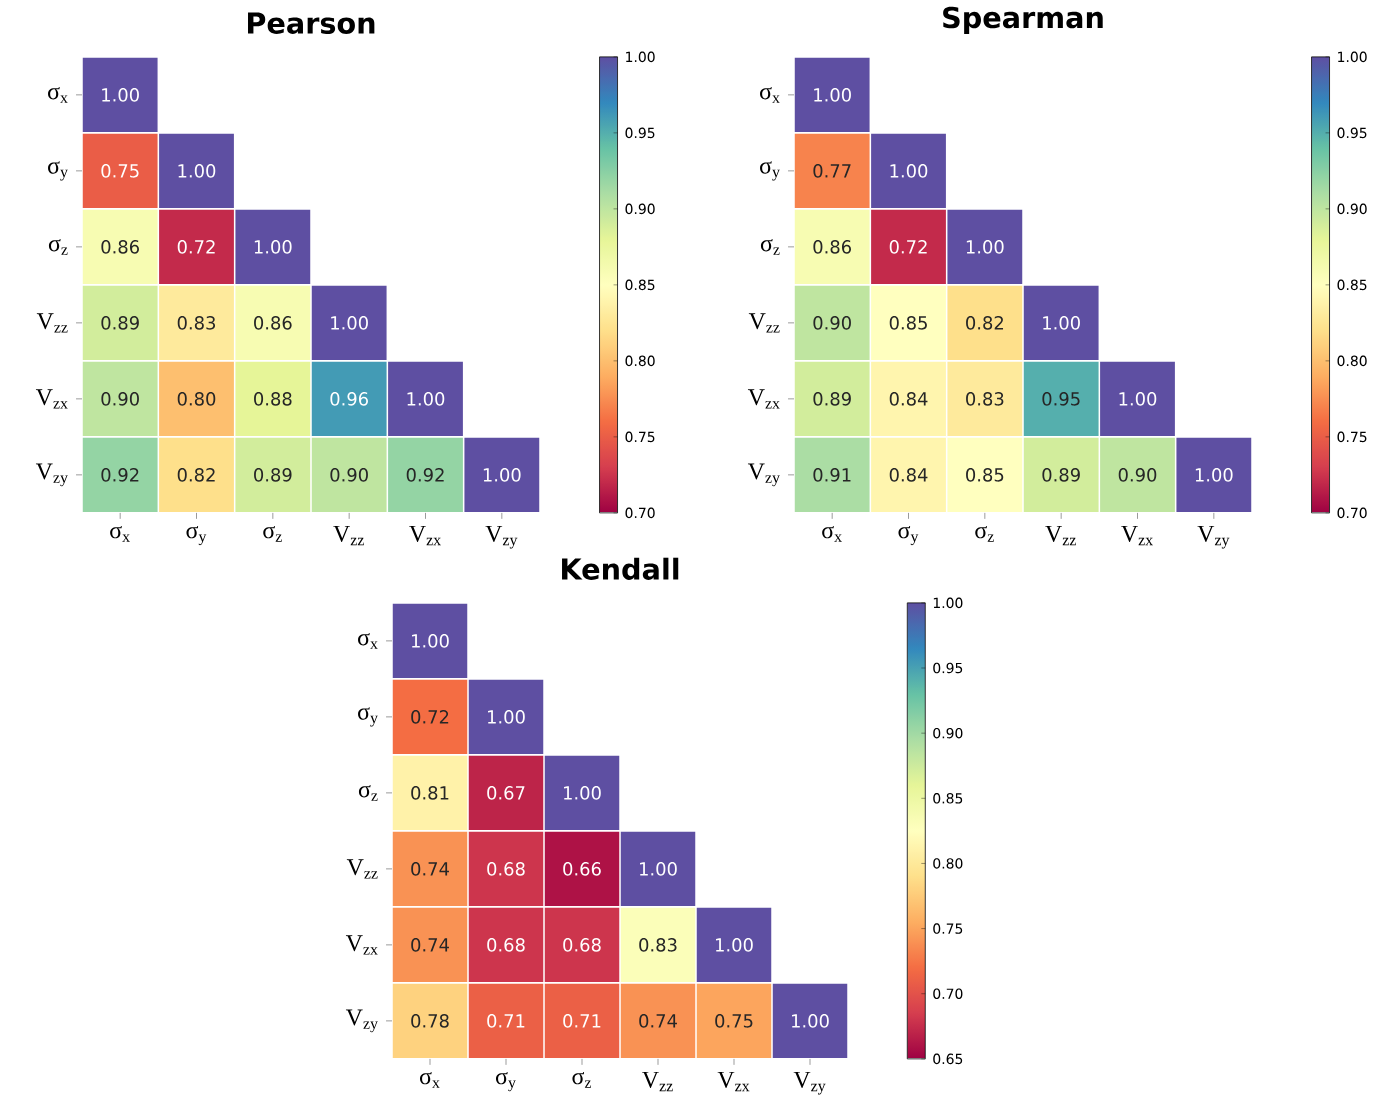 Image resolution: width=1384 pixels, height=1102 pixels. I want to click on data-label: 0.67, so click(506, 793).